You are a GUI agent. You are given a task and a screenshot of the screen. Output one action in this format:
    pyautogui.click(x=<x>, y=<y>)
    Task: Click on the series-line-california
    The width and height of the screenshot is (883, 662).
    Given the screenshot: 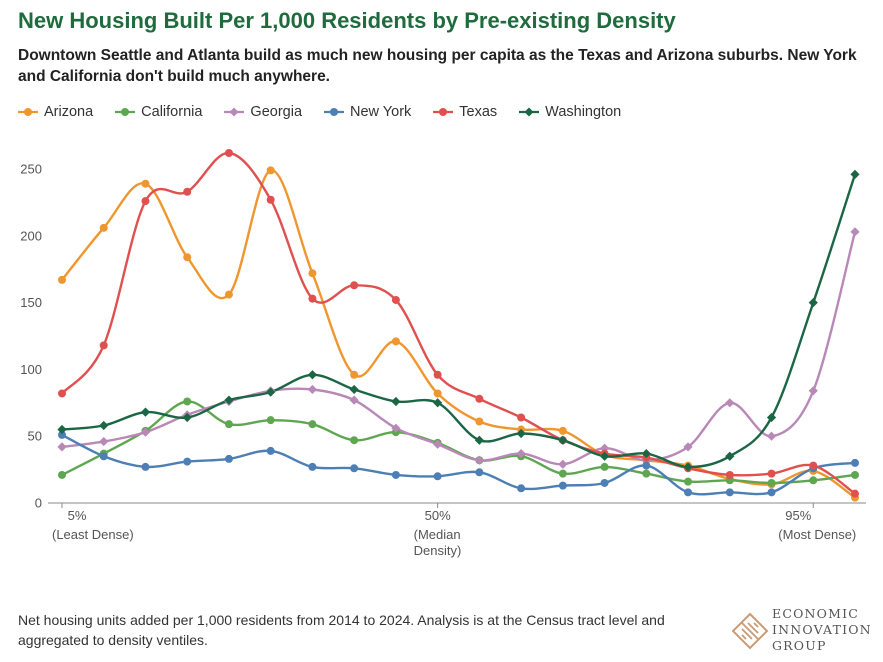 What is the action you would take?
    pyautogui.click(x=458, y=442)
    